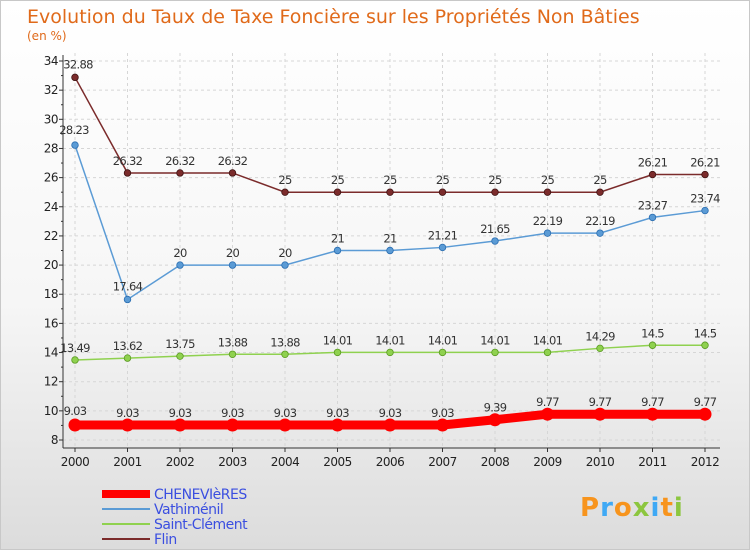 The width and height of the screenshot is (750, 550). I want to click on data-label-1-2011: 23.27, so click(653, 205).